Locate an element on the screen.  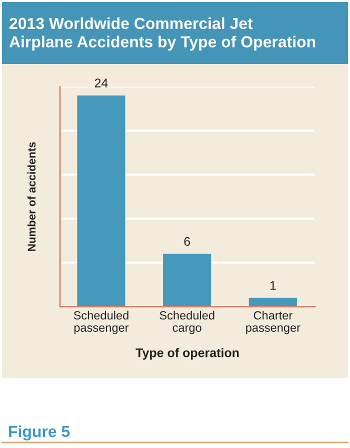
y-axis-title: Number of accidents is located at coordinates (31, 196).